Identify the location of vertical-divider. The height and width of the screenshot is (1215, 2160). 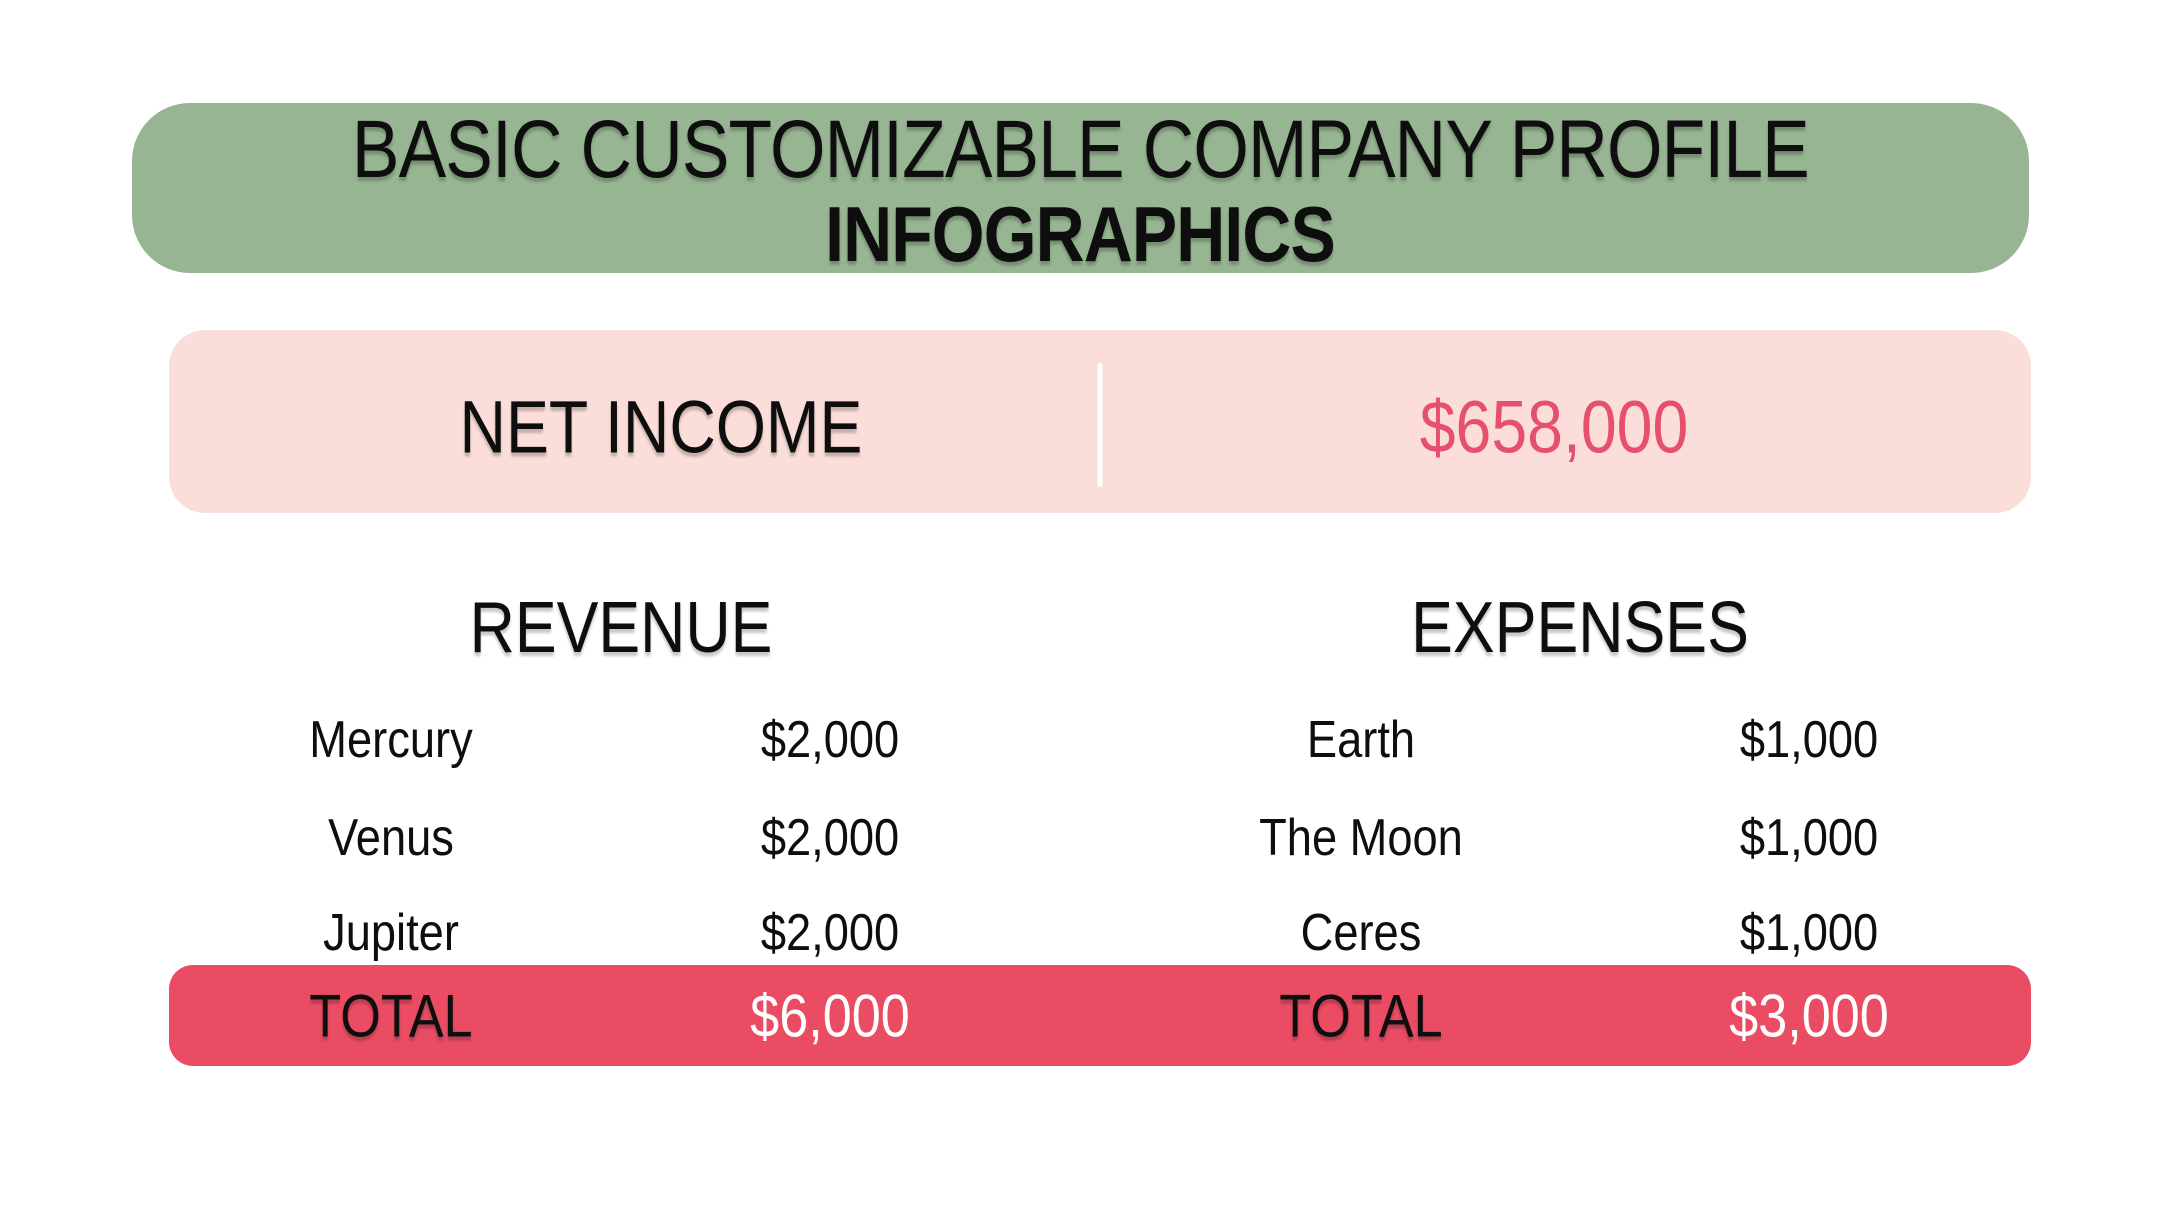
(1100, 425).